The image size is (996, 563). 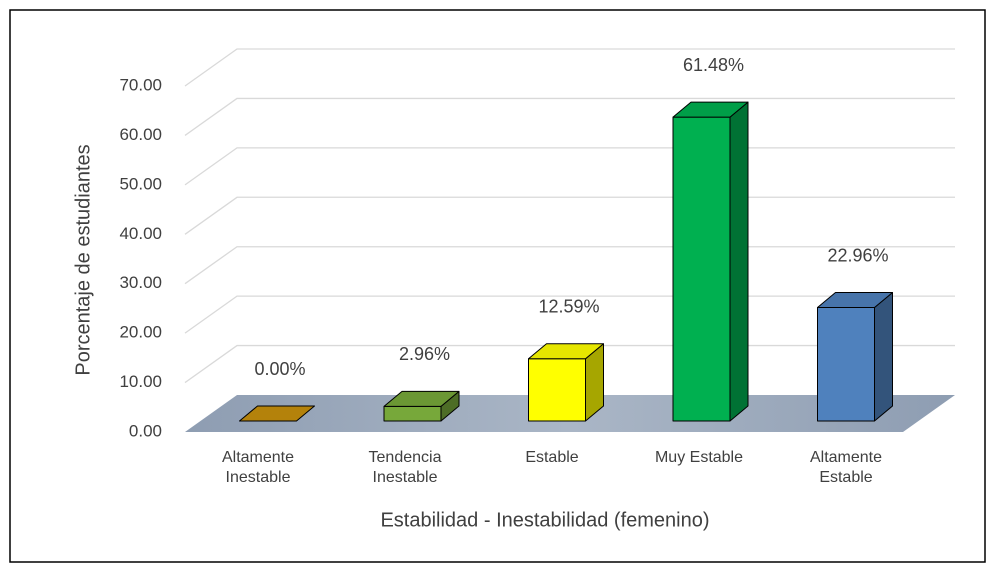 What do you see at coordinates (568, 307) in the screenshot?
I see `value-label: 12.59%` at bounding box center [568, 307].